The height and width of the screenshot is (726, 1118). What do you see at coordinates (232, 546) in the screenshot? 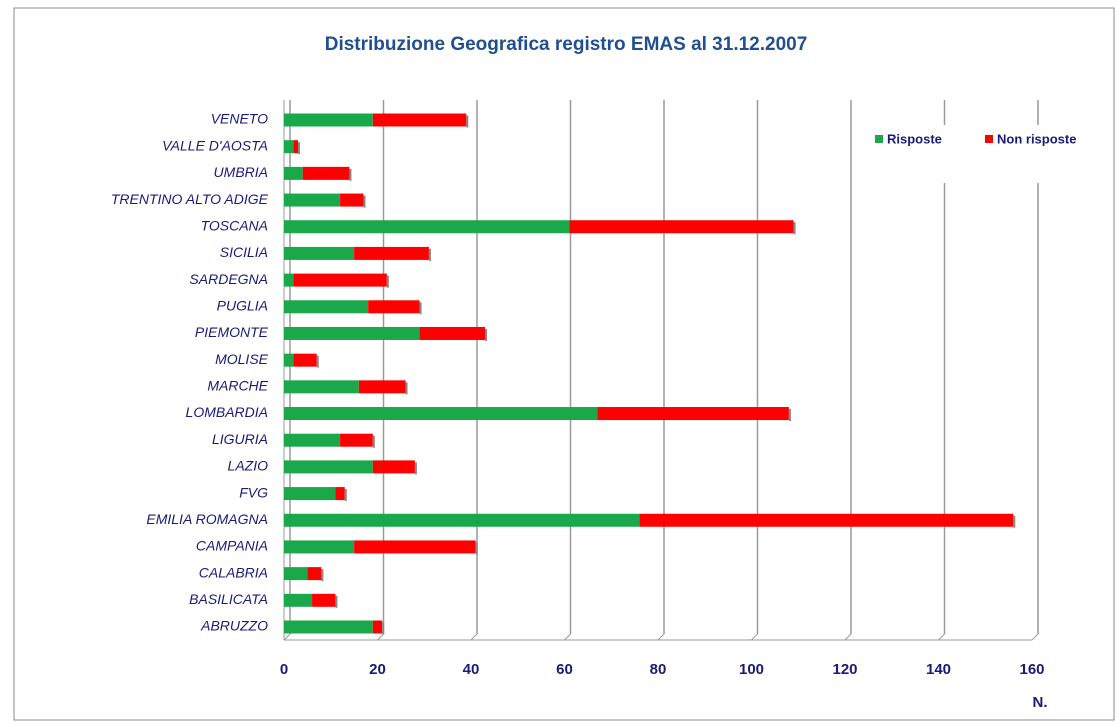
I see `y-tick-label: CAMPANIA` at bounding box center [232, 546].